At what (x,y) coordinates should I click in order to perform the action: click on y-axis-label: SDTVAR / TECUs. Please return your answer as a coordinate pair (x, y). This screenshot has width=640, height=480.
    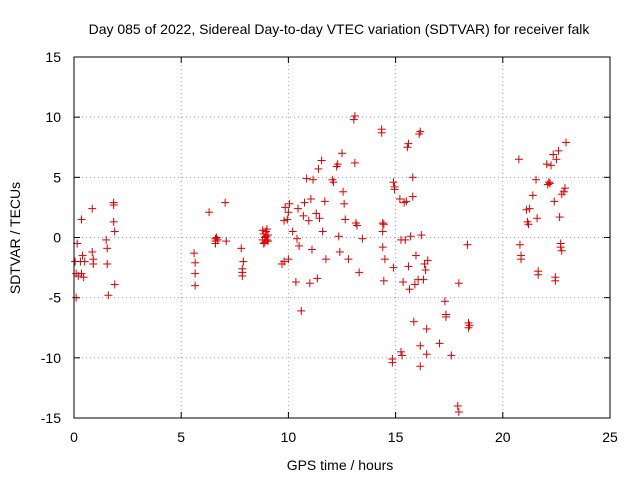
    Looking at the image, I should click on (15, 238).